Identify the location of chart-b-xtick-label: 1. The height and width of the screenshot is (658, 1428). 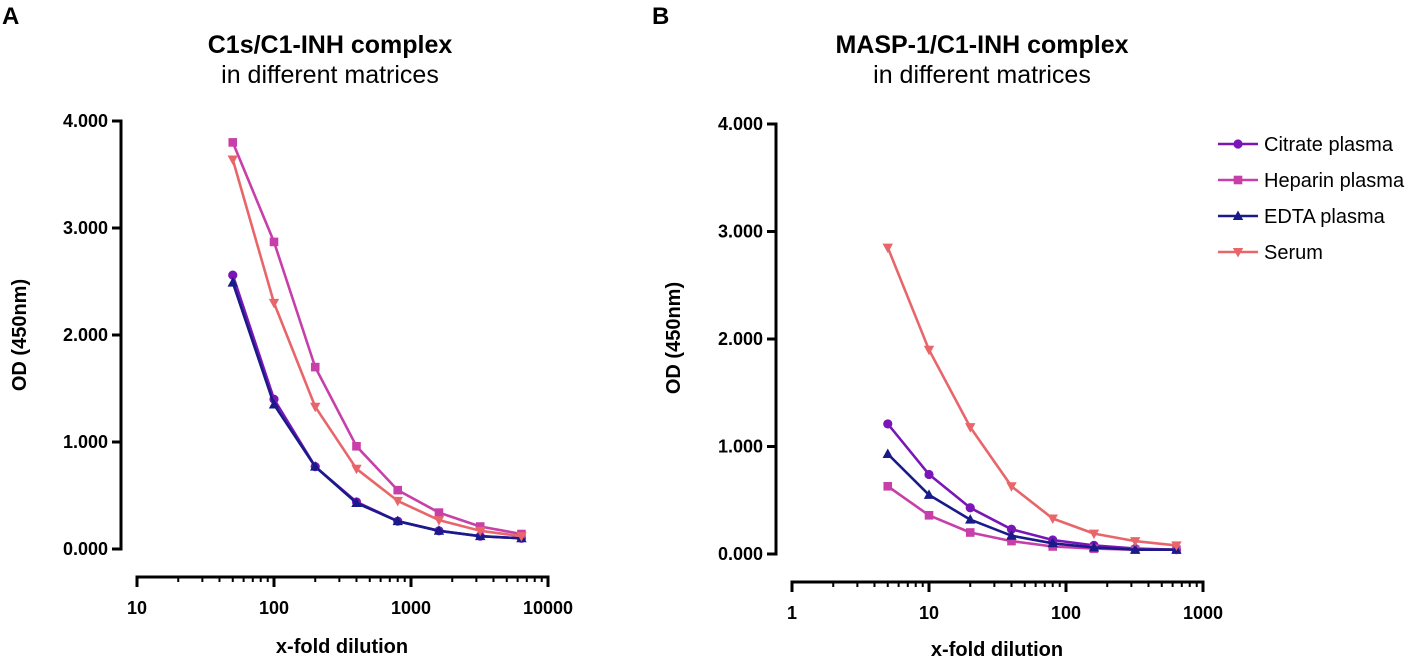
(792, 613).